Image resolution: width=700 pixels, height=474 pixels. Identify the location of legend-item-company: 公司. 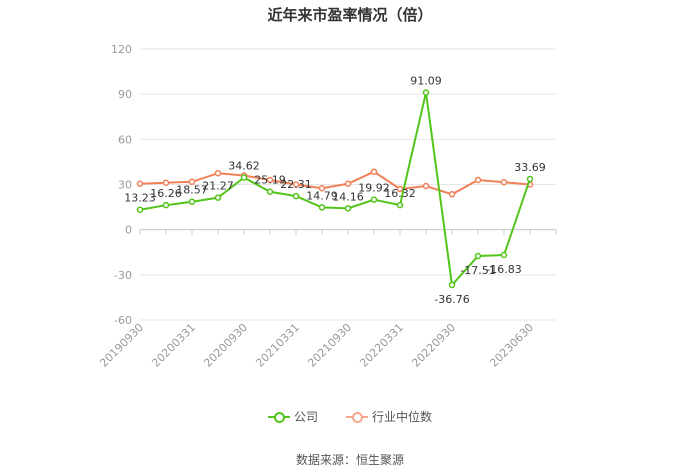
(292, 416).